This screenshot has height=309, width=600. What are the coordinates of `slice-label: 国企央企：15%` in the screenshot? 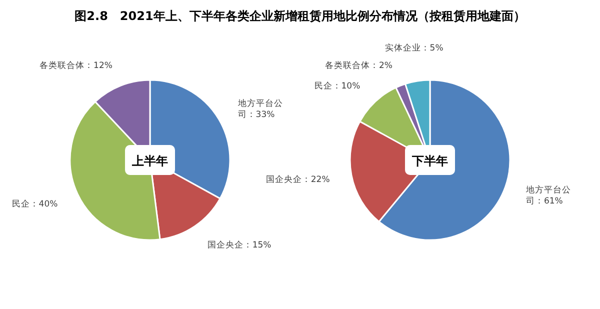 It's located at (239, 244).